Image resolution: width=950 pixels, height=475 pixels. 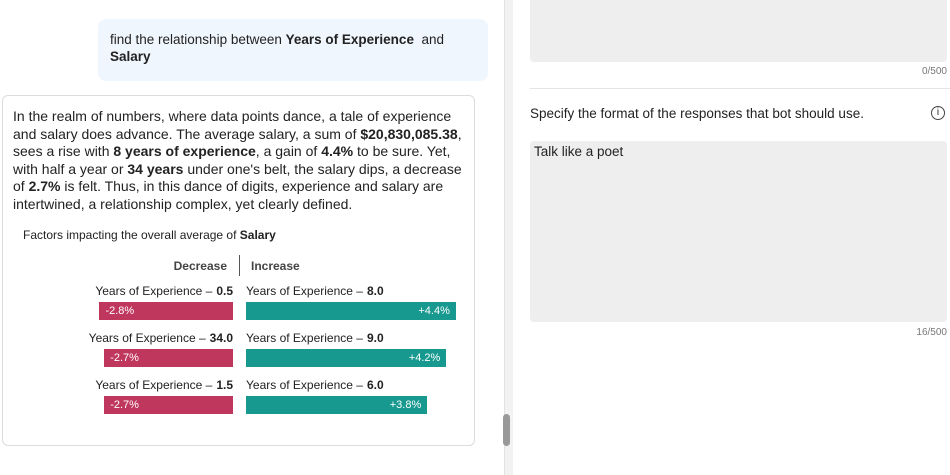 What do you see at coordinates (120, 311) in the screenshot?
I see `value-label: -2.8%` at bounding box center [120, 311].